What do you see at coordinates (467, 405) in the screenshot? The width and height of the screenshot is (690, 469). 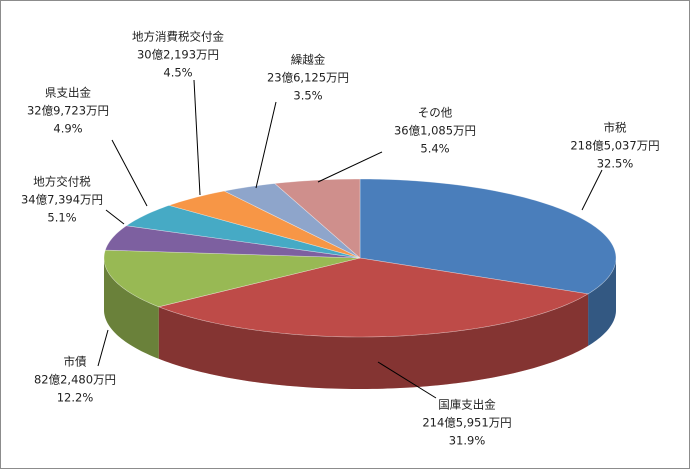 I see `category-label: 国庫支出金` at bounding box center [467, 405].